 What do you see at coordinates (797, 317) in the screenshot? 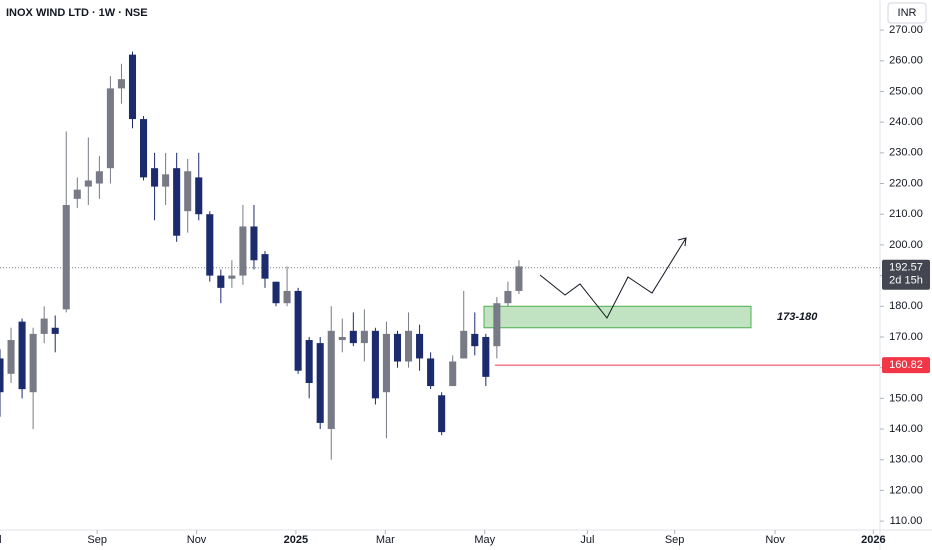
I see `zone-label: 173-180` at bounding box center [797, 317].